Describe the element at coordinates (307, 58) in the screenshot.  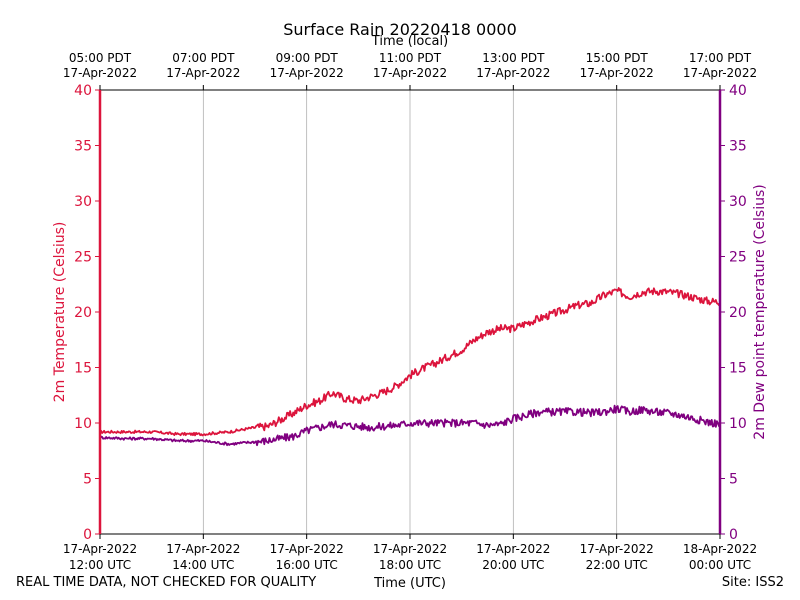
I see `top-x-tick-time: 09:00 PDT` at that location.